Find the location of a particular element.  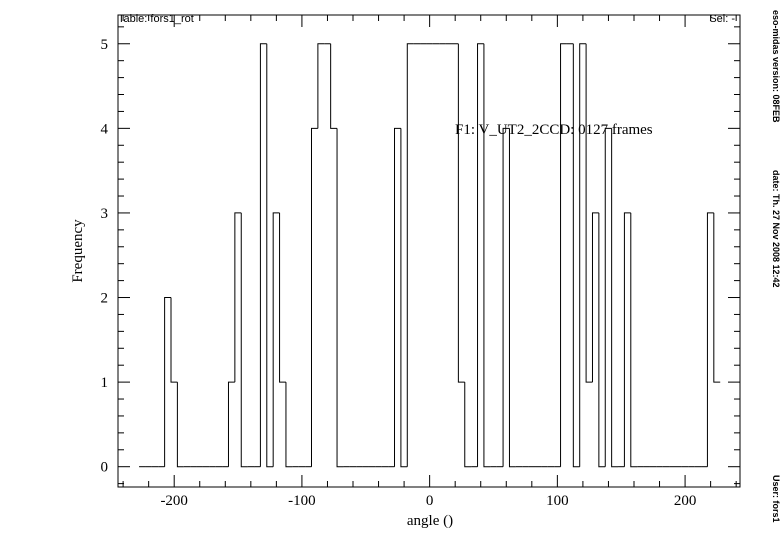

y-tick-label: 3 is located at coordinates (105, 214).